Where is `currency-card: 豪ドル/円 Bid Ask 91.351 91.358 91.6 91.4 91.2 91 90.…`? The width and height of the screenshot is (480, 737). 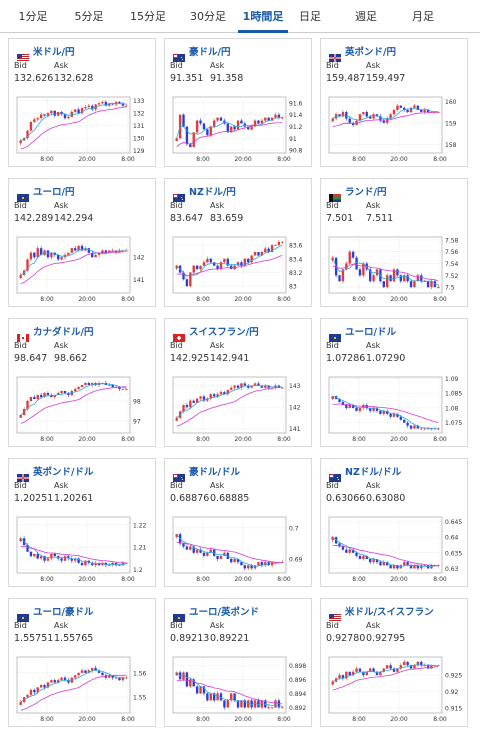
currency-card: 豪ドル/円 Bid Ask 91.351 91.358 91.6 91.4 91.2 91 90.… is located at coordinates (238, 102).